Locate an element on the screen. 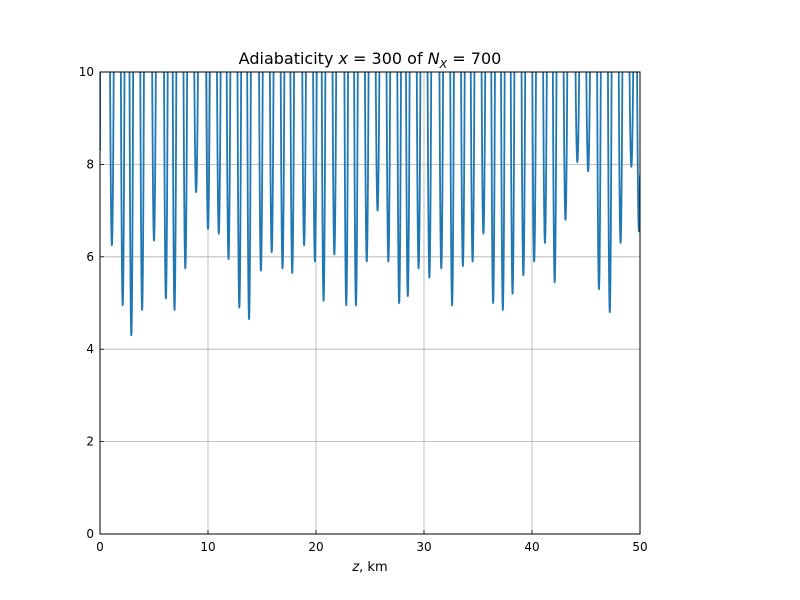 This screenshot has width=800, height=600. x-tick-label: 50 is located at coordinates (639, 547).